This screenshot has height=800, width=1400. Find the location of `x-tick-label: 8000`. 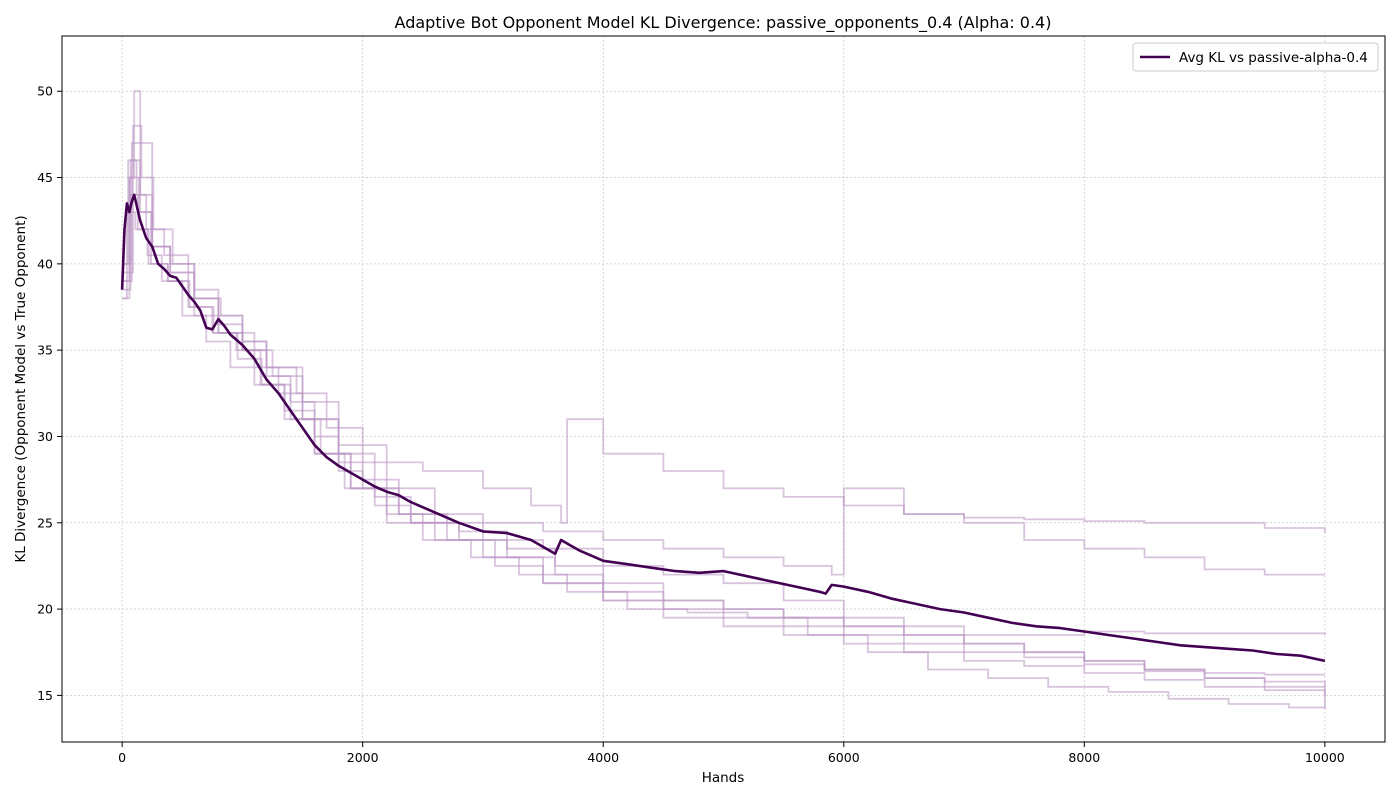

x-tick-label: 8000 is located at coordinates (1084, 757).